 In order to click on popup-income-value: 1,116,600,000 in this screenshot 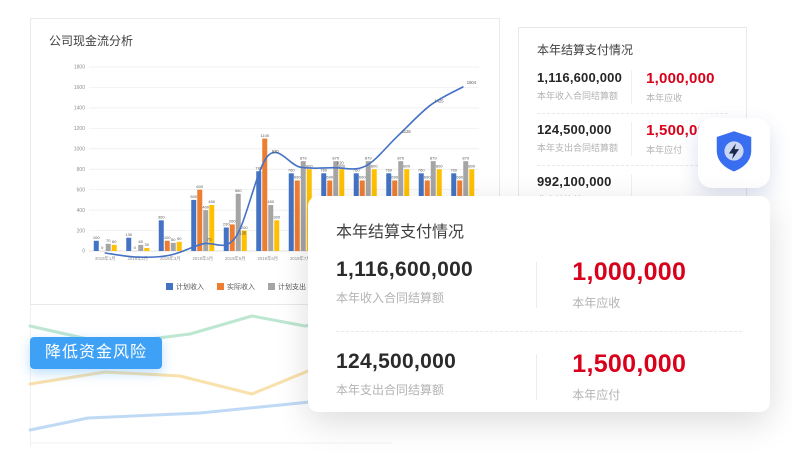, I will do `click(405, 269)`.